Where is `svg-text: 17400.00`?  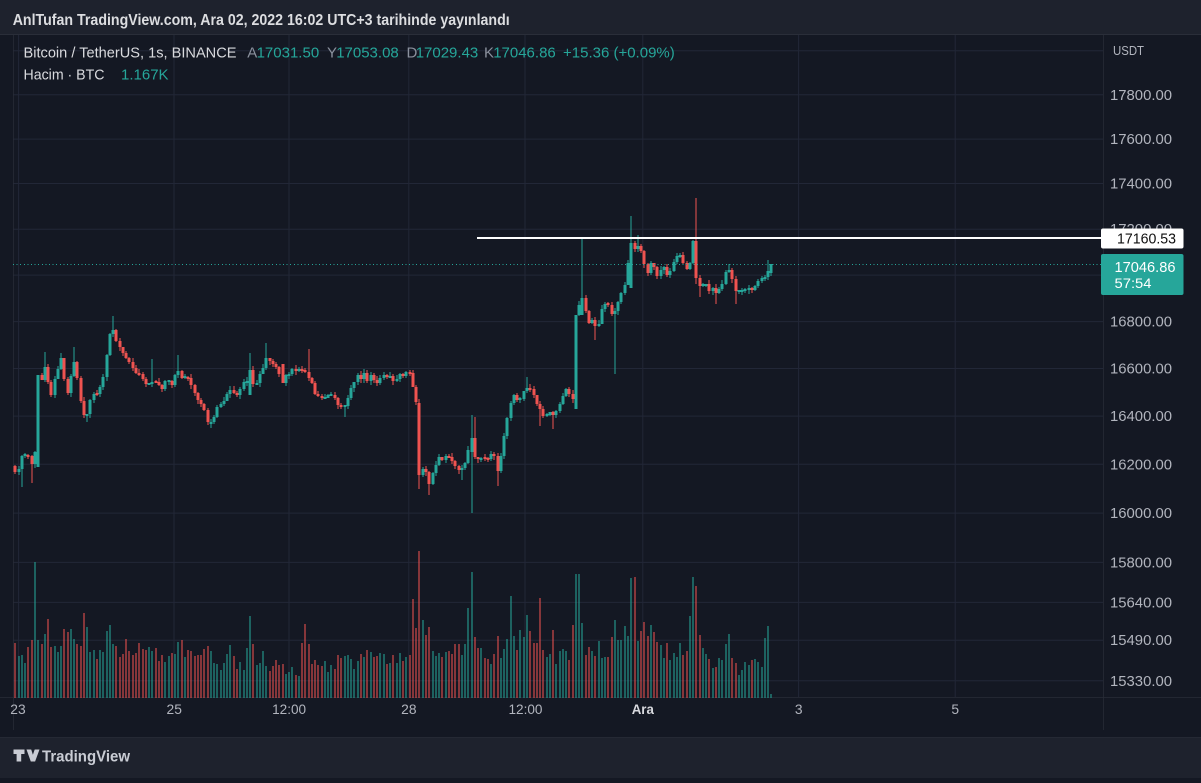
svg-text: 17400.00 is located at coordinates (1141, 185).